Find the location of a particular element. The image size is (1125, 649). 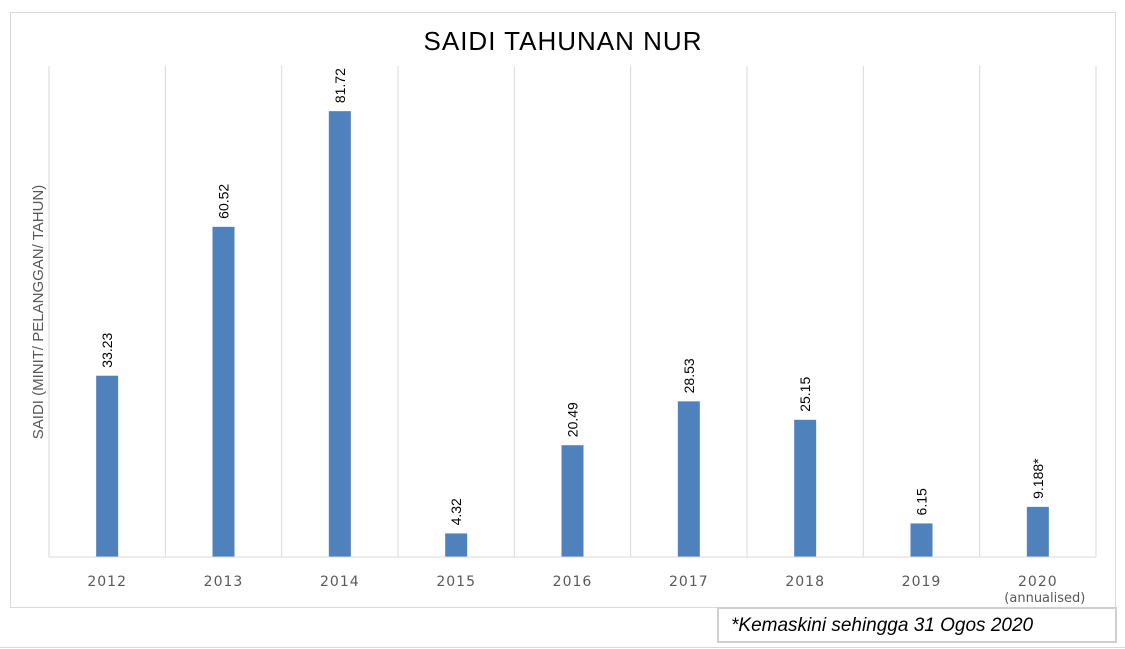

data-label-2017: 28.53 is located at coordinates (689, 375).